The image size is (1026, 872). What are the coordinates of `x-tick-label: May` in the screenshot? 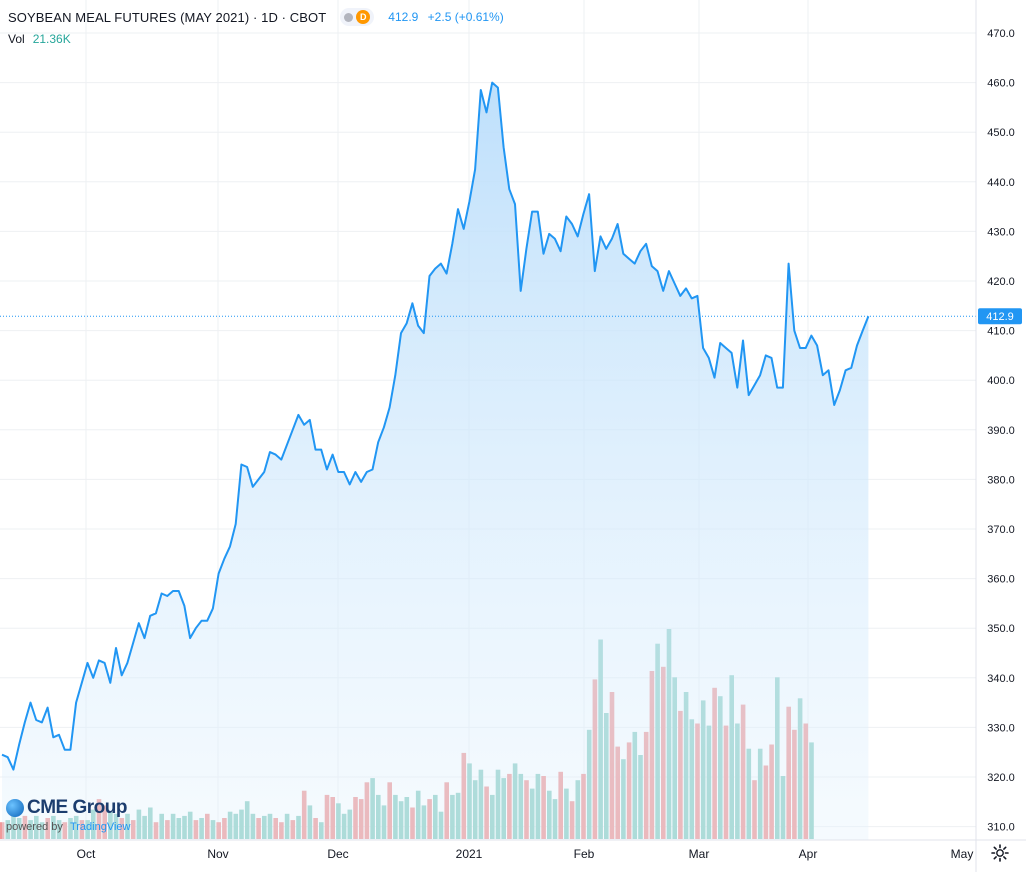 It's located at (962, 854).